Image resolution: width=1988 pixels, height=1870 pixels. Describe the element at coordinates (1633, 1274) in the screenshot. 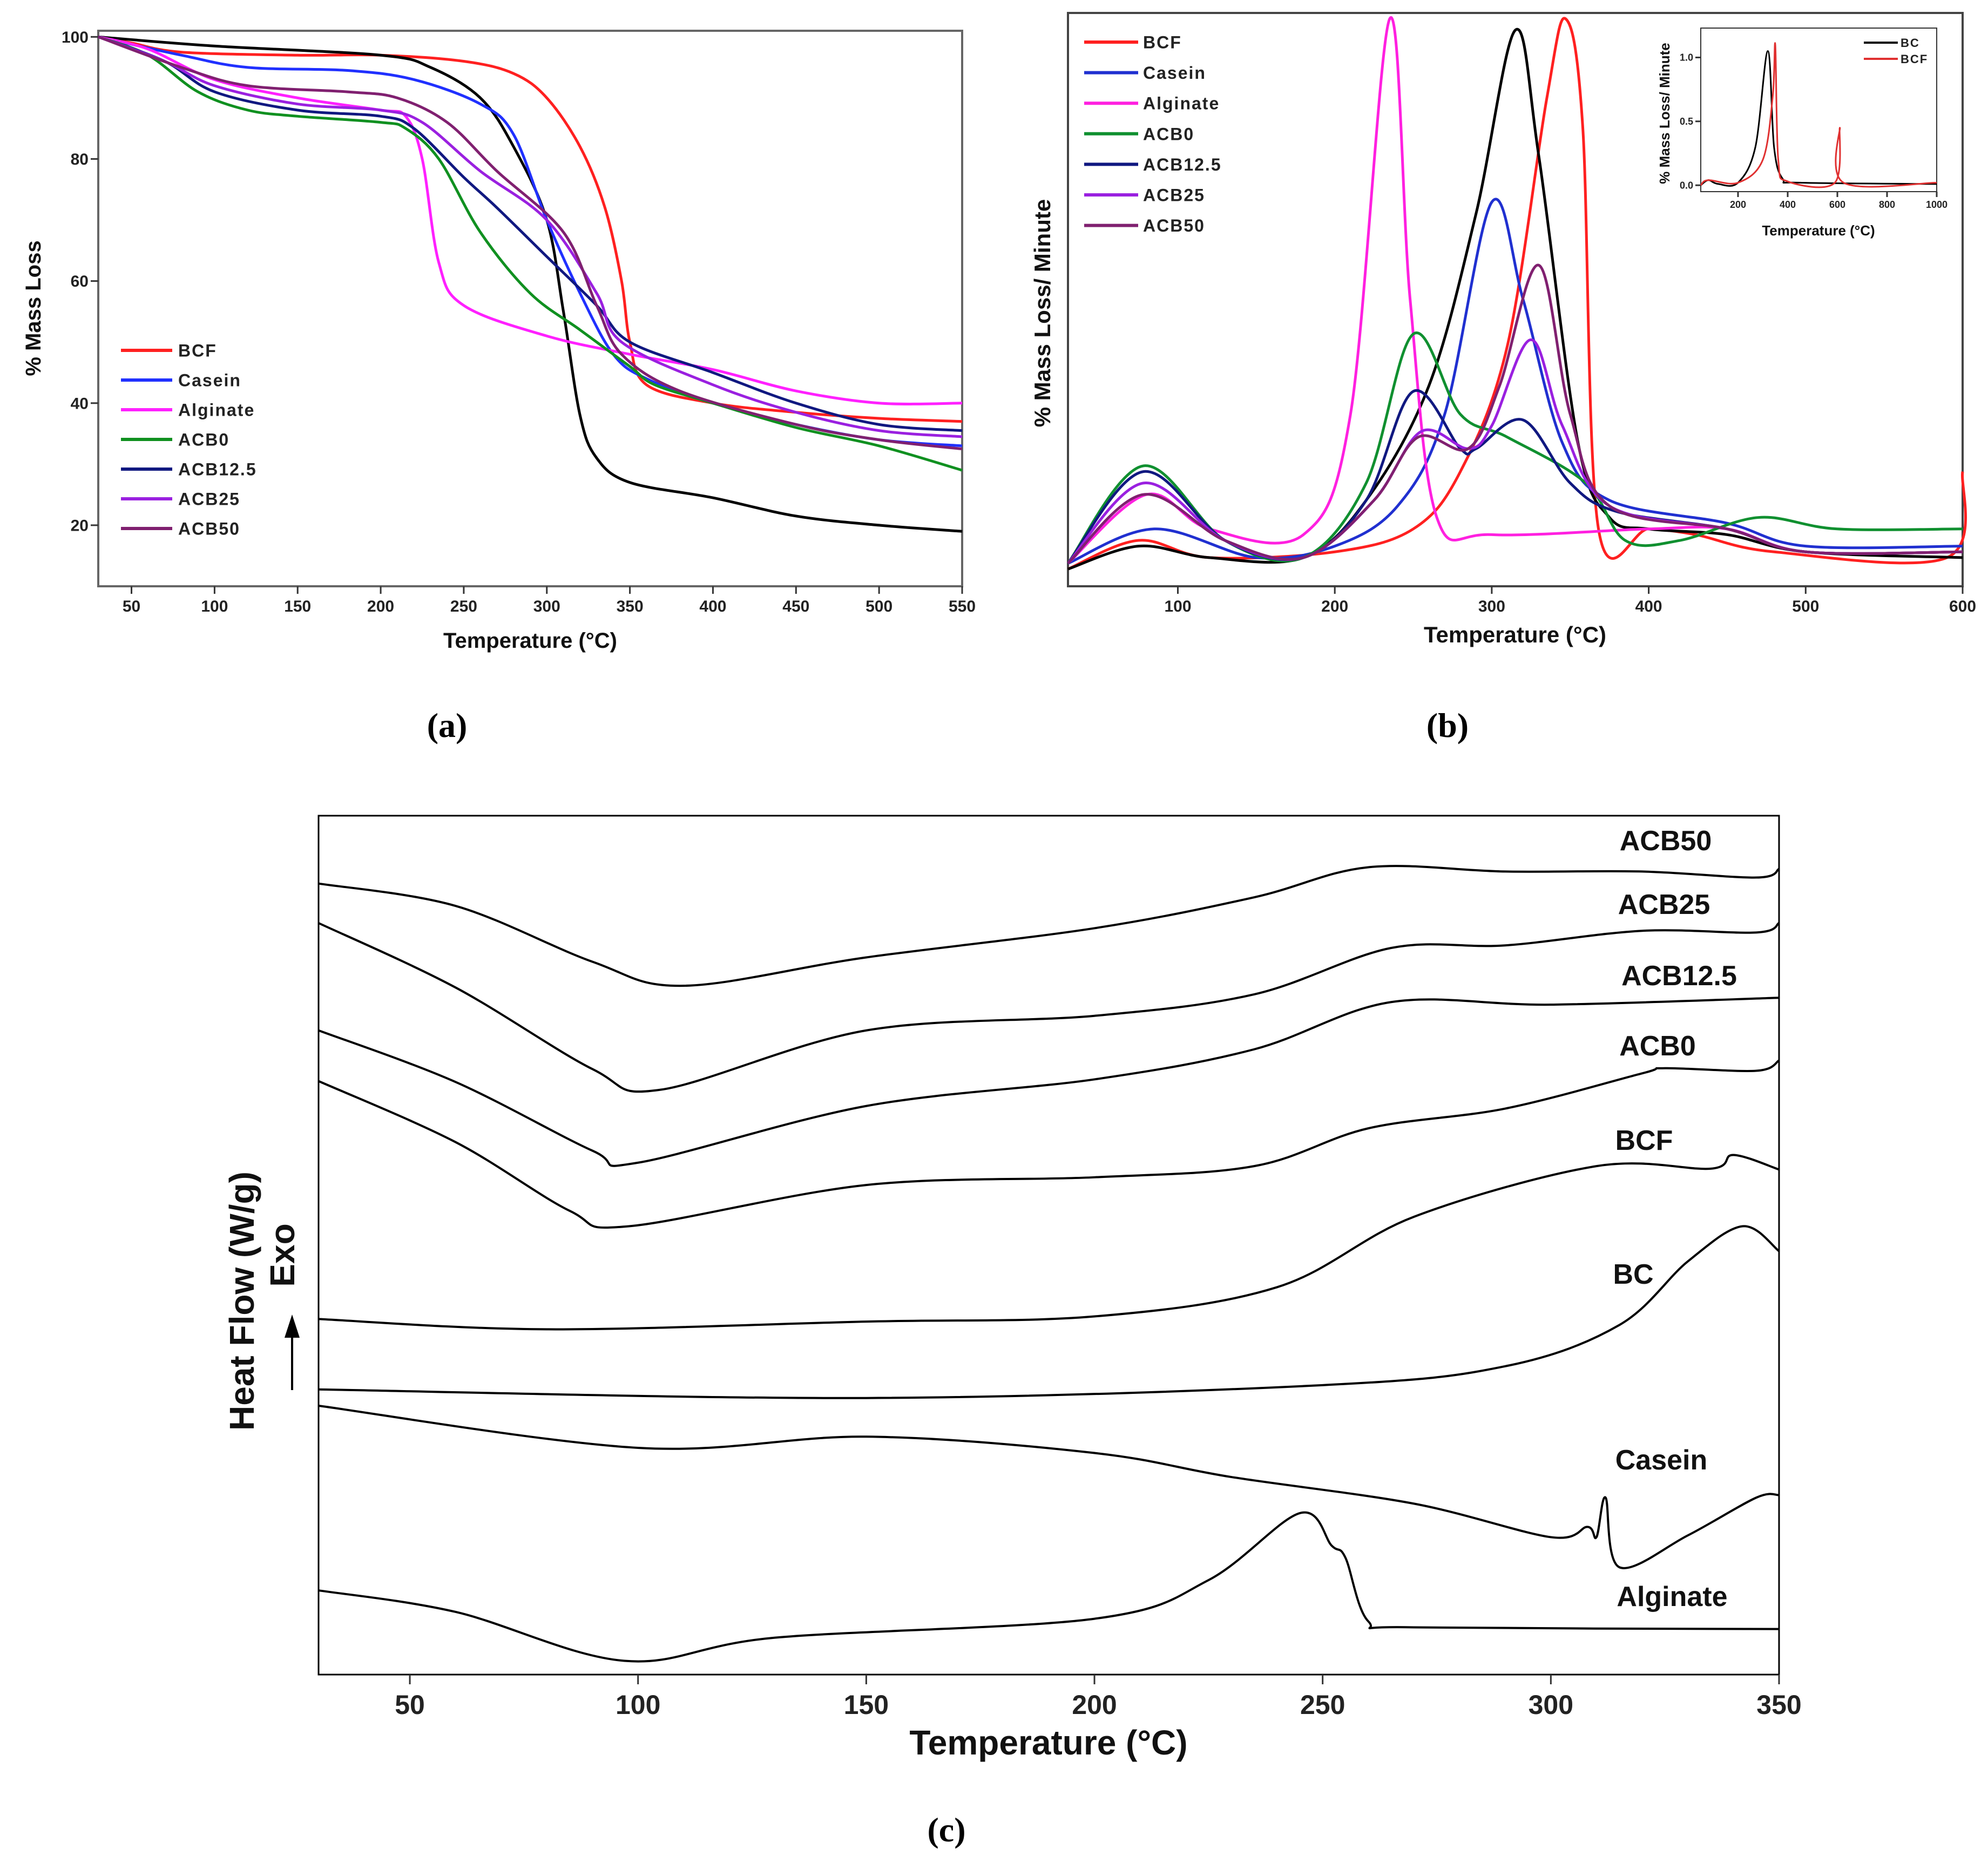

I see `curve-label: BC` at that location.